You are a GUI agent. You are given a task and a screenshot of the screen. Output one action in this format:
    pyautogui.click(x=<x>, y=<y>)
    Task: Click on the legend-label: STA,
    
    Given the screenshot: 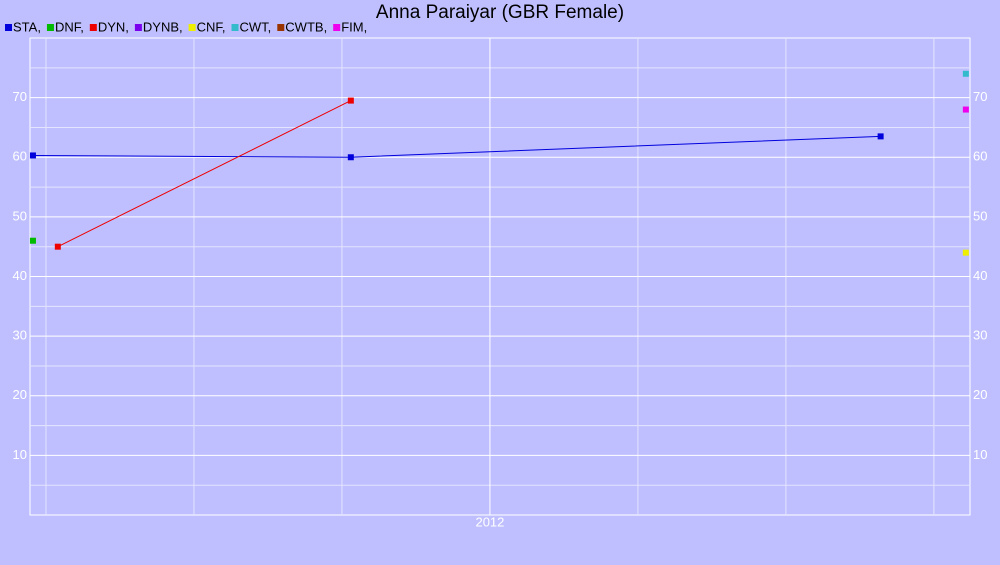 What is the action you would take?
    pyautogui.click(x=27, y=26)
    